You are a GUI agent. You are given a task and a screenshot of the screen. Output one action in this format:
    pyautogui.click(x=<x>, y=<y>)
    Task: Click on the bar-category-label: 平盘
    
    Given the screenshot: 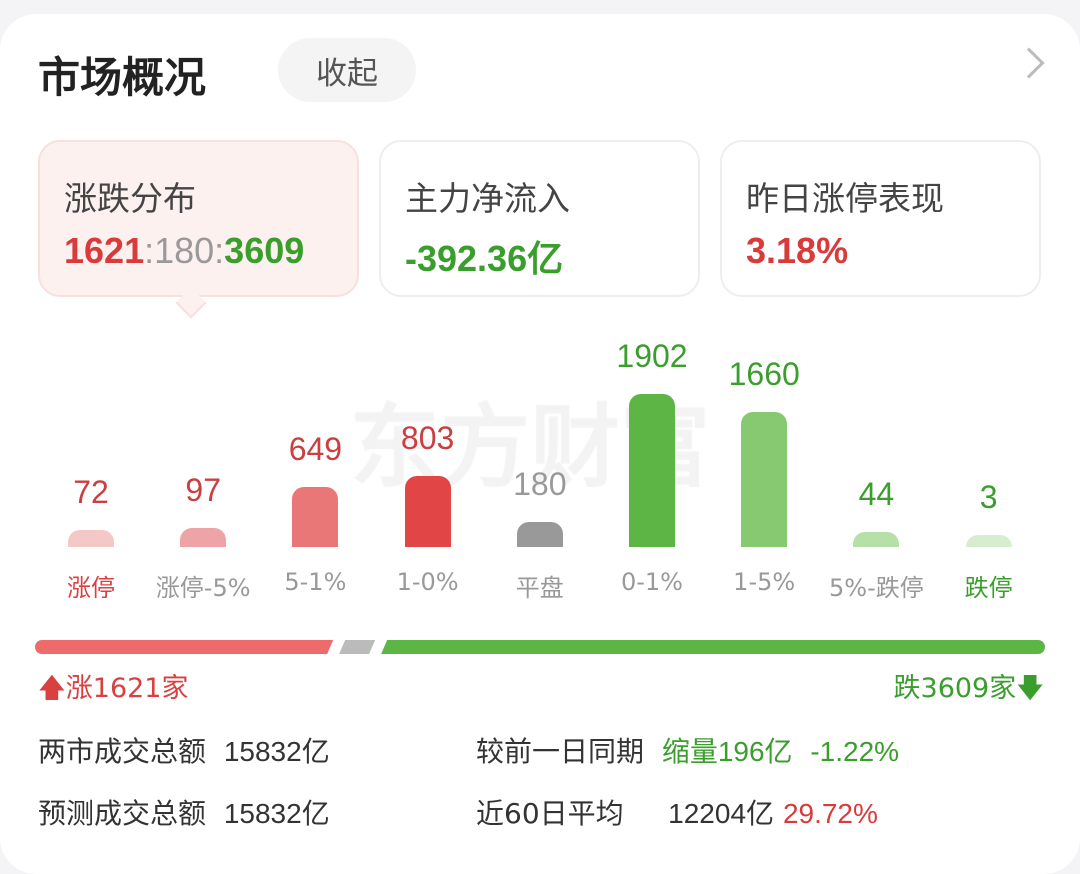 What is the action you would take?
    pyautogui.click(x=539, y=588)
    